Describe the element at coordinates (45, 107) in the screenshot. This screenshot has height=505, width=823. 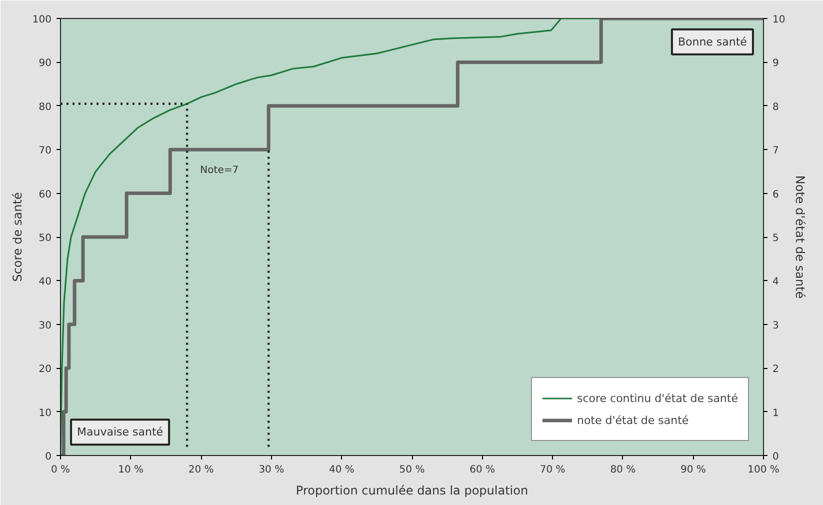
I see `y-tick-label: 80` at that location.